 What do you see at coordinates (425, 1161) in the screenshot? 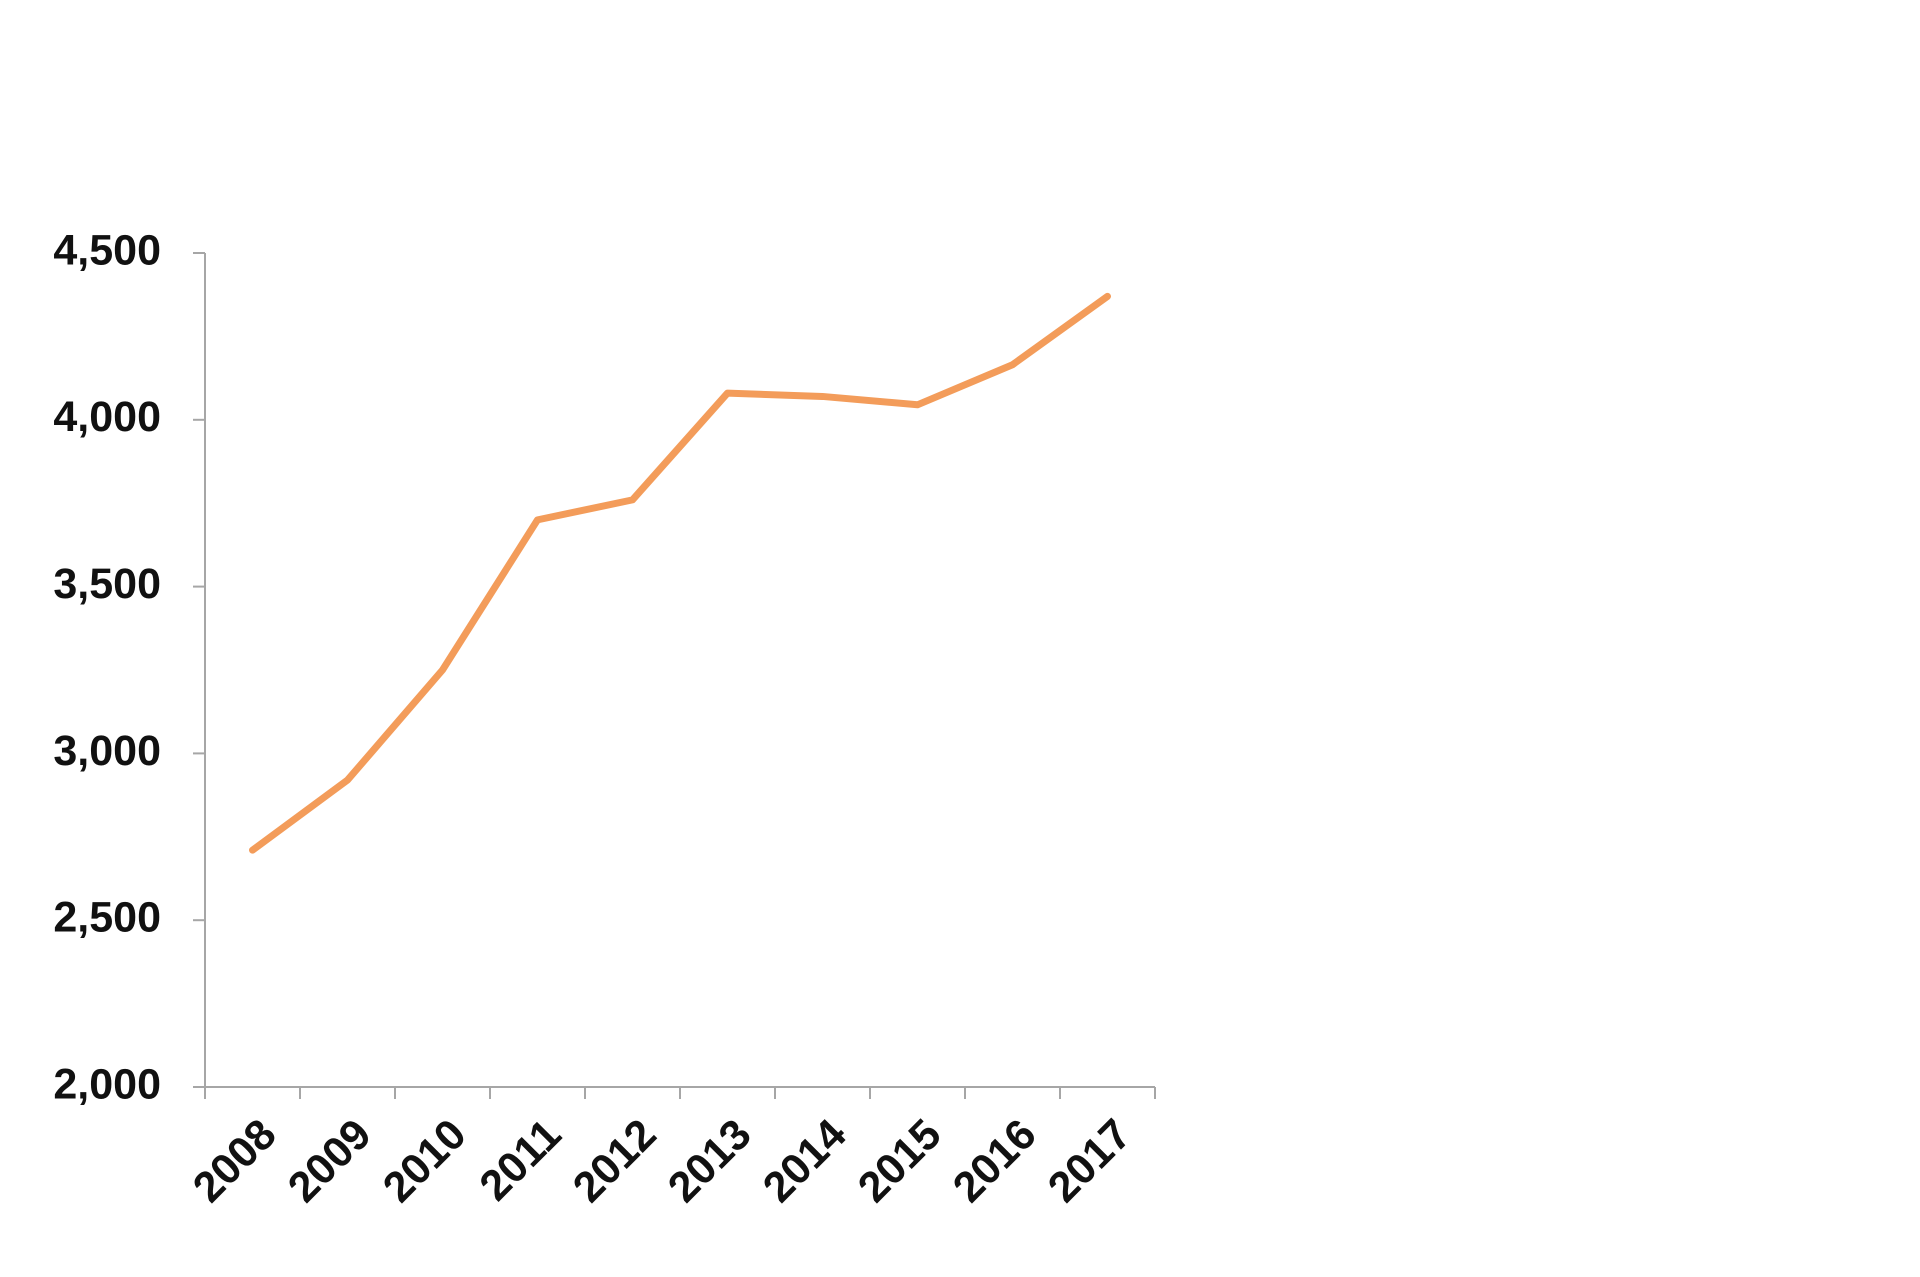
I see `x-tick-label: 2010` at bounding box center [425, 1161].